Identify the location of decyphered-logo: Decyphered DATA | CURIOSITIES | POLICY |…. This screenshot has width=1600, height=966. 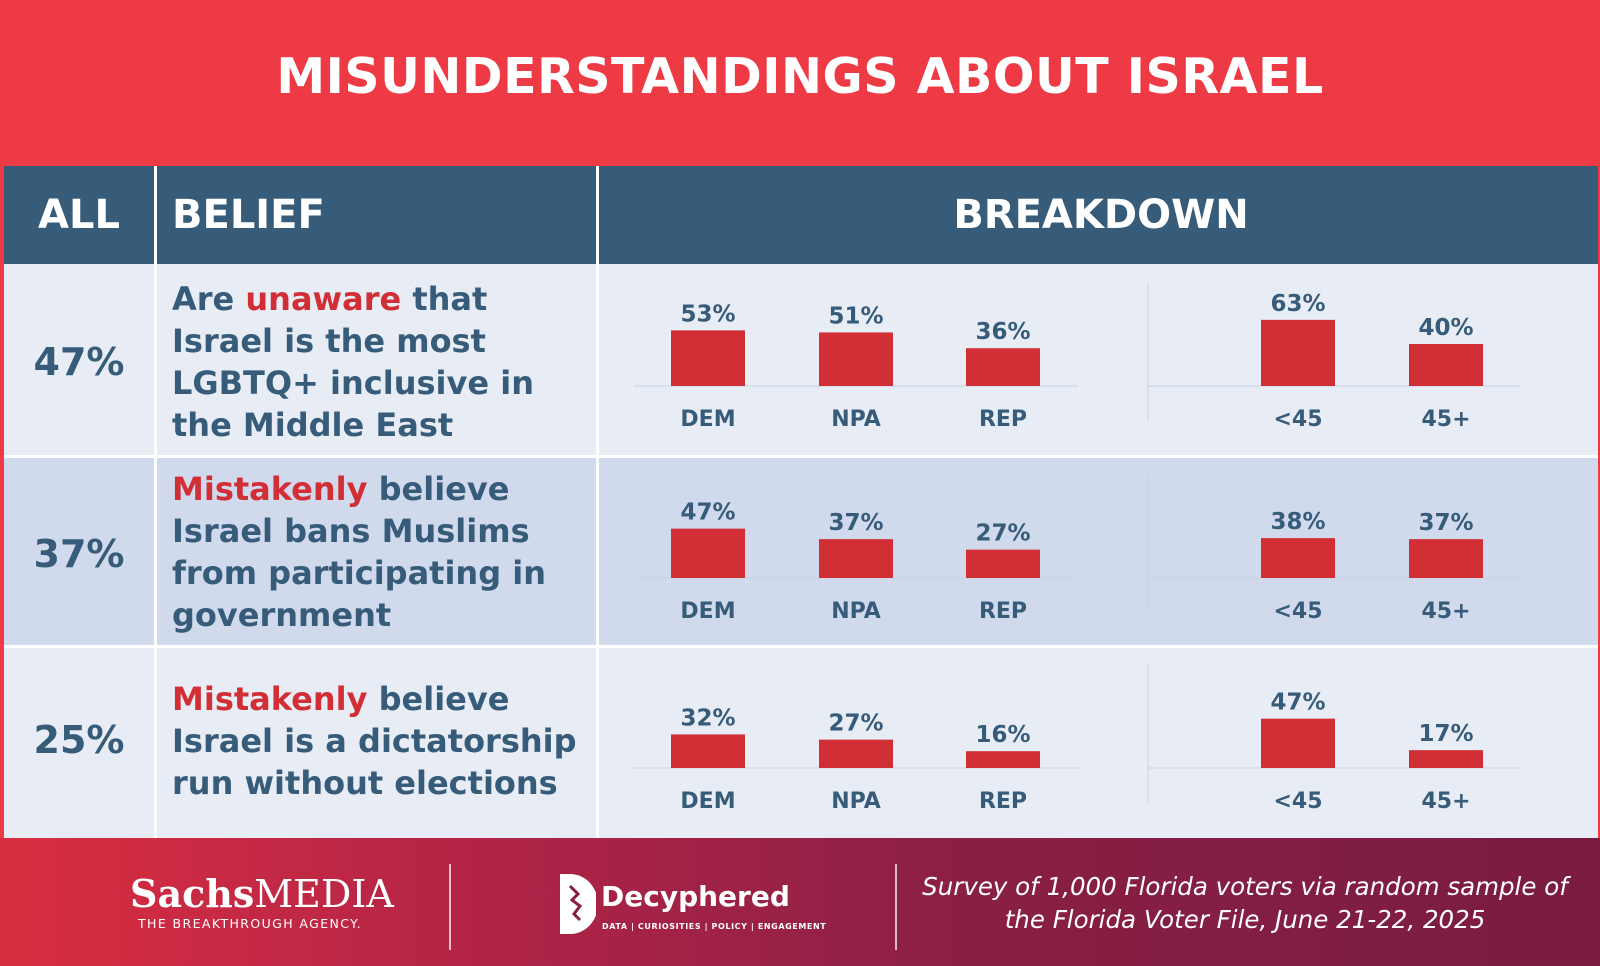
(691, 907).